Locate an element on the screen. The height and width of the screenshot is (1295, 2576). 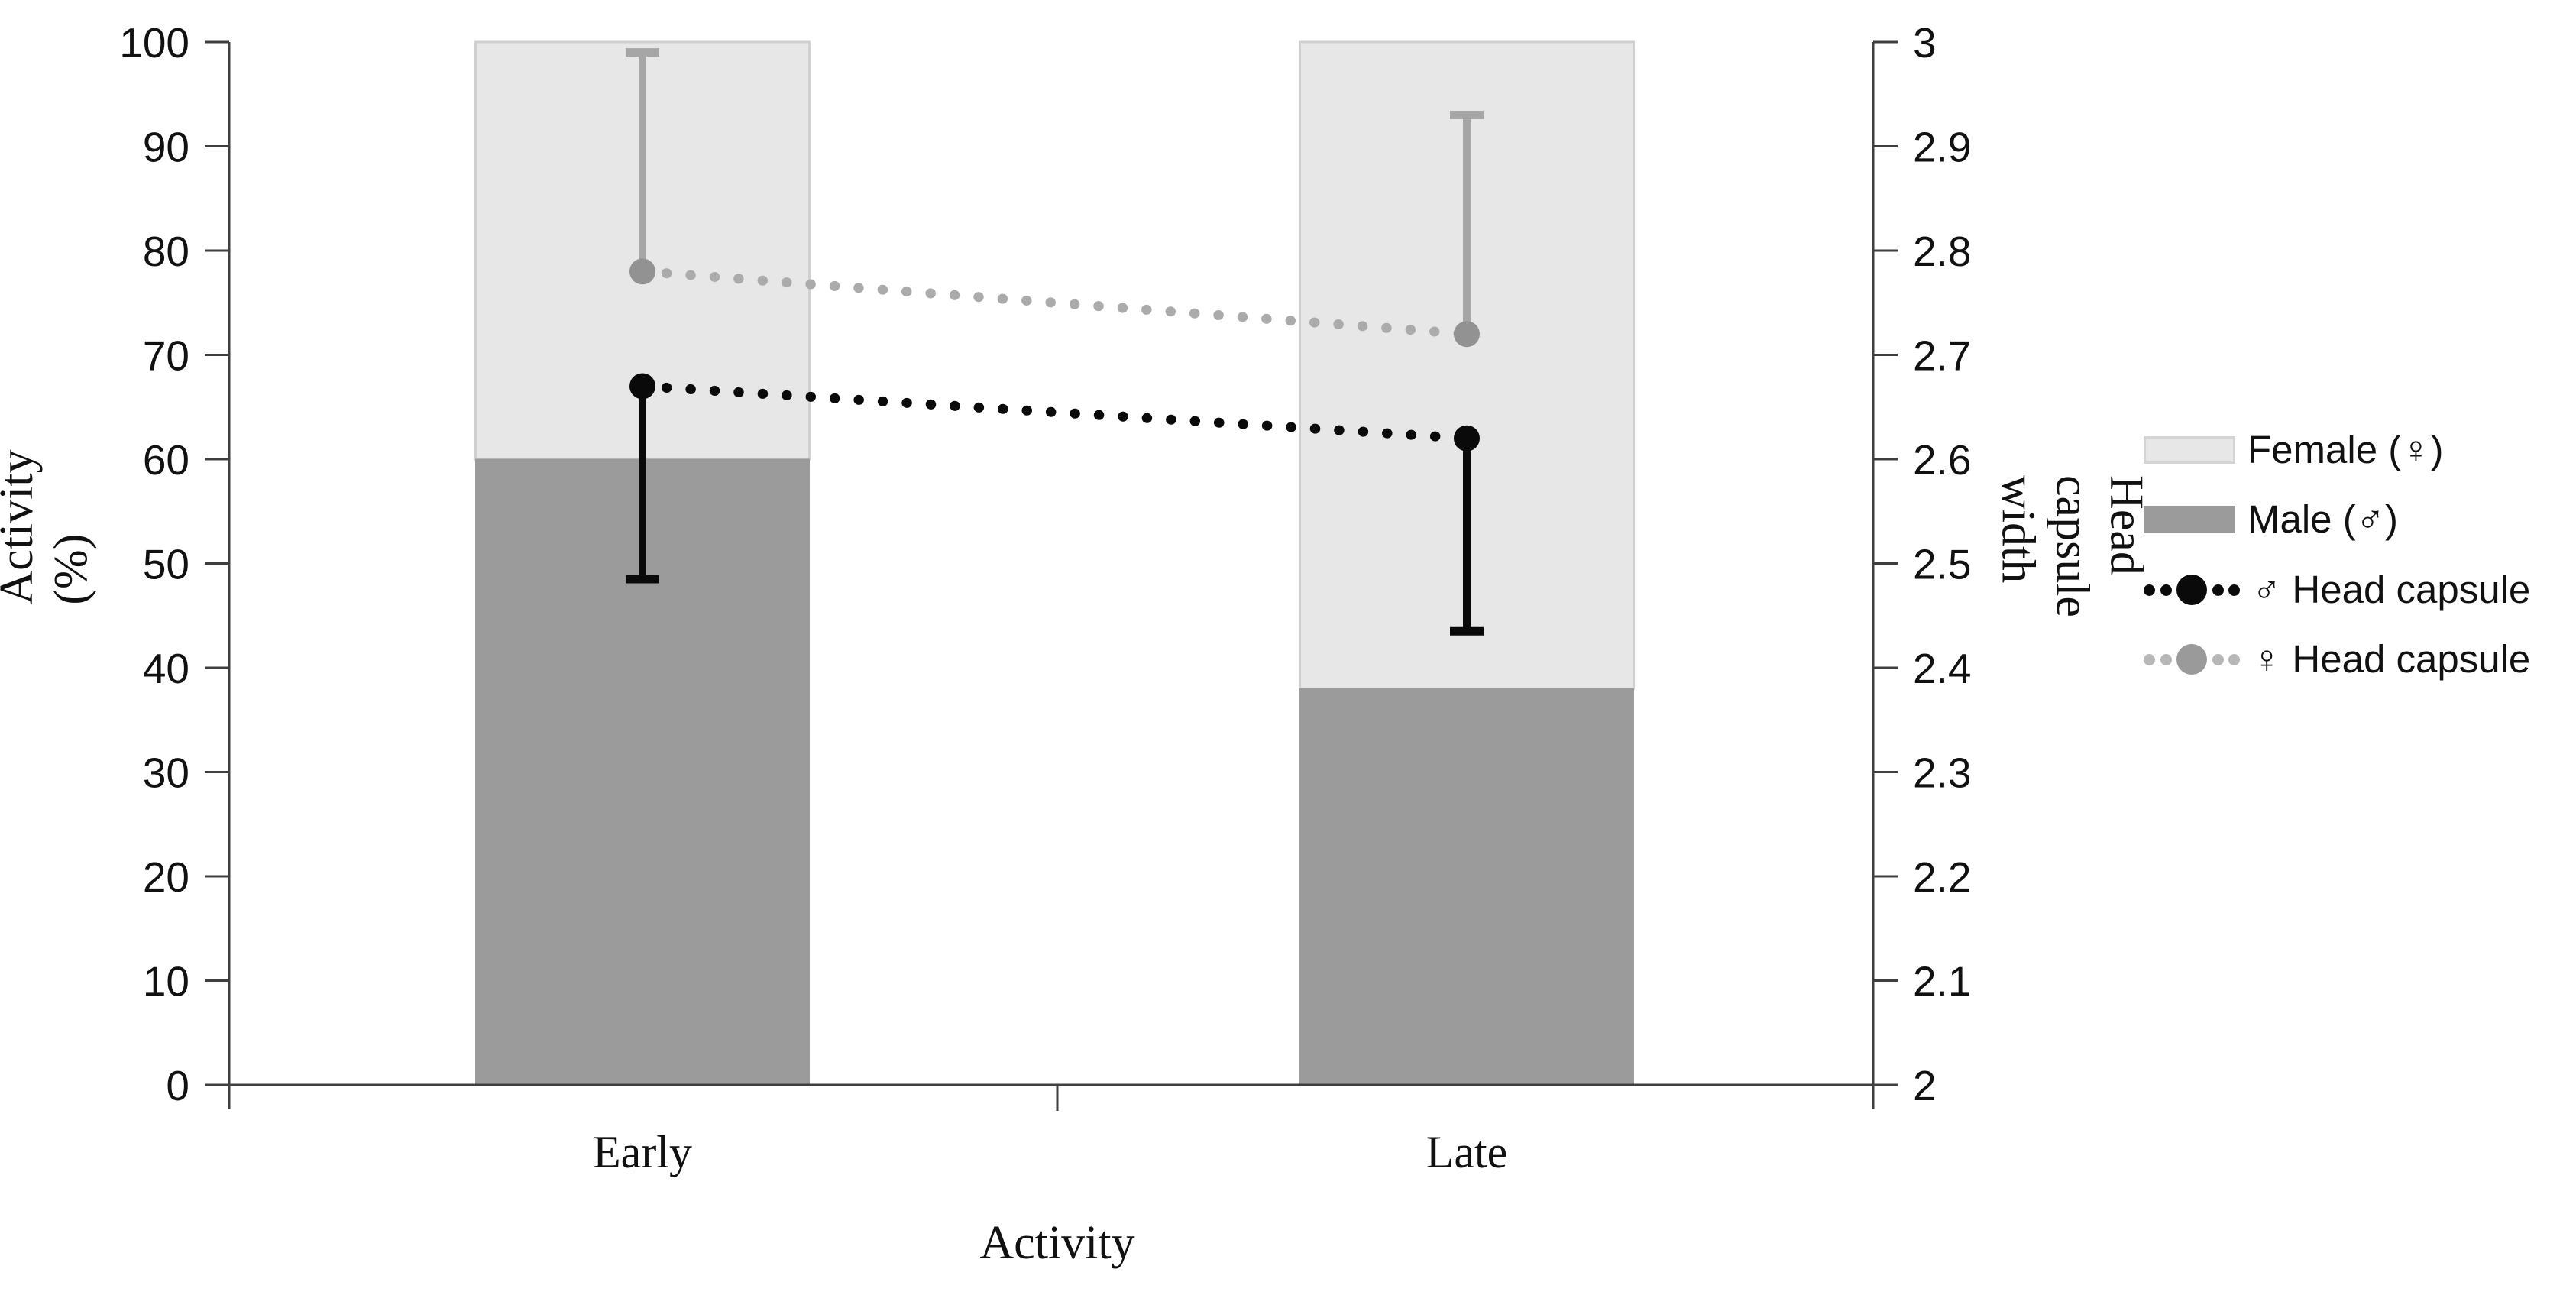
right-tick-label: 2.4 is located at coordinates (1942, 669).